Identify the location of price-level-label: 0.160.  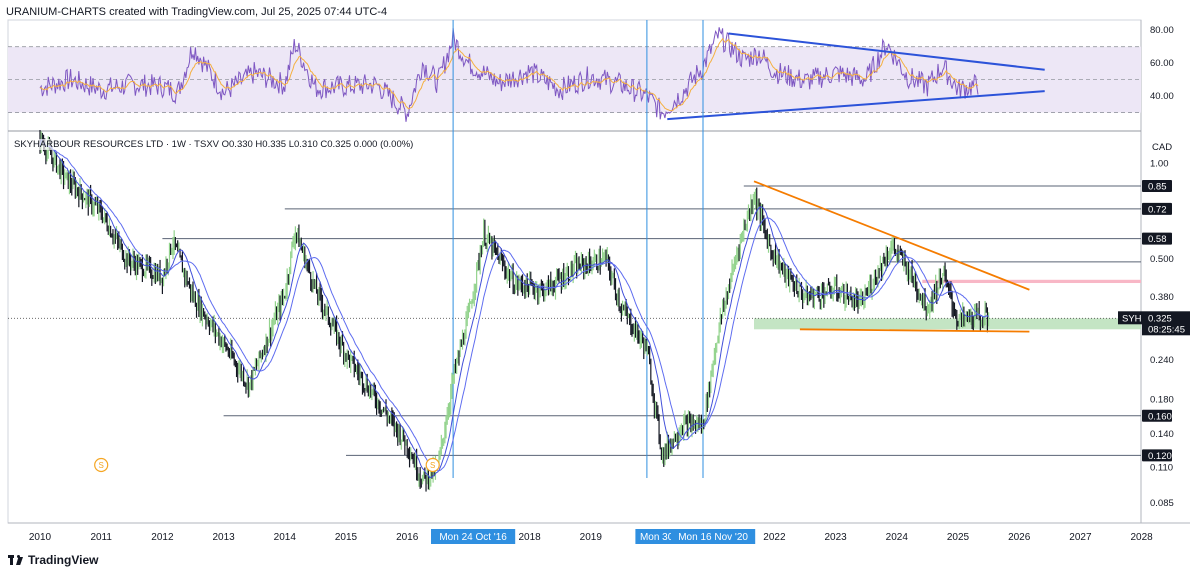
(1160, 416).